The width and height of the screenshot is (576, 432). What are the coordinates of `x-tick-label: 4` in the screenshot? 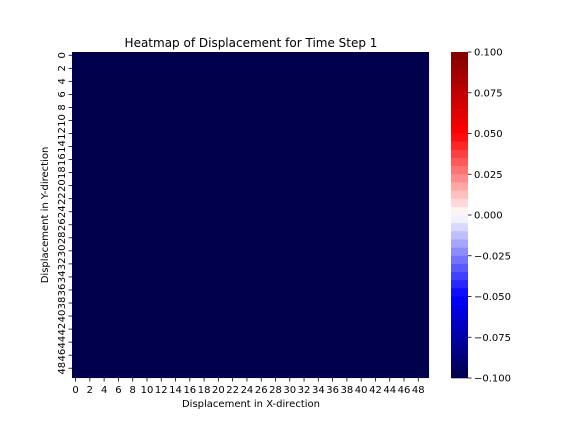 It's located at (104, 390).